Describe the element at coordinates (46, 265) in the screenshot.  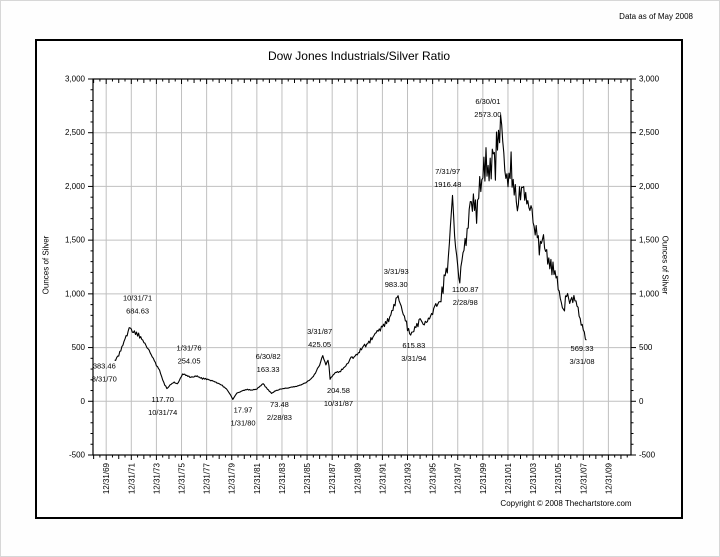
I see `y-axis-title-left: Ounces of Silver` at that location.